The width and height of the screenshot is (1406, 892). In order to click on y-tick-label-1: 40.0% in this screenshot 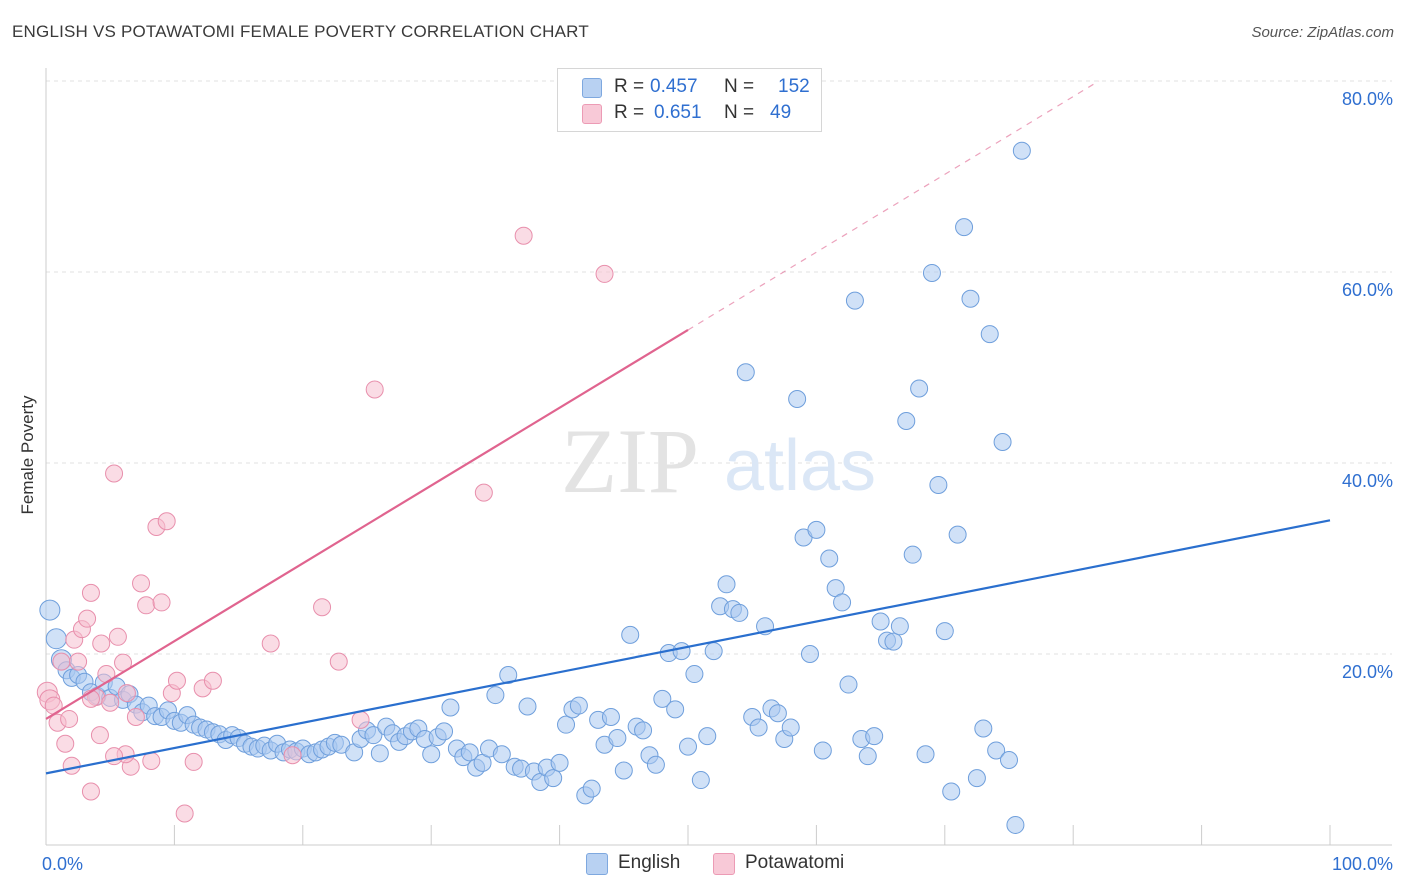, I will do `click(1367, 481)`.